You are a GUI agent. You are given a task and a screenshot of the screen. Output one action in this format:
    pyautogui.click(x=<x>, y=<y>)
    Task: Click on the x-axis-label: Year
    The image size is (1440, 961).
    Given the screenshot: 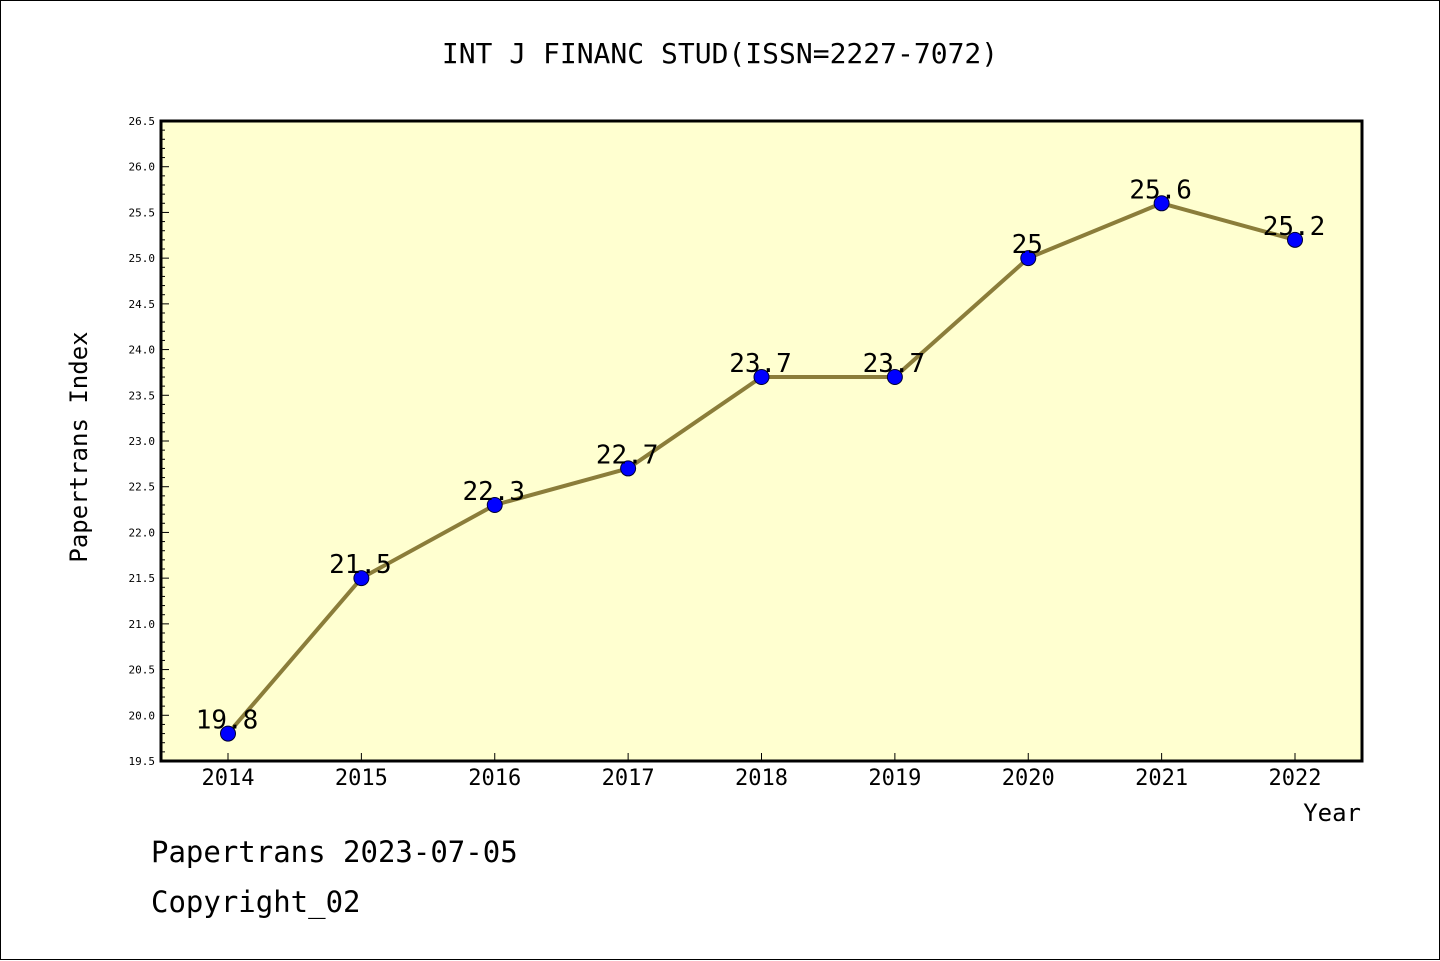 What is the action you would take?
    pyautogui.click(x=1332, y=813)
    